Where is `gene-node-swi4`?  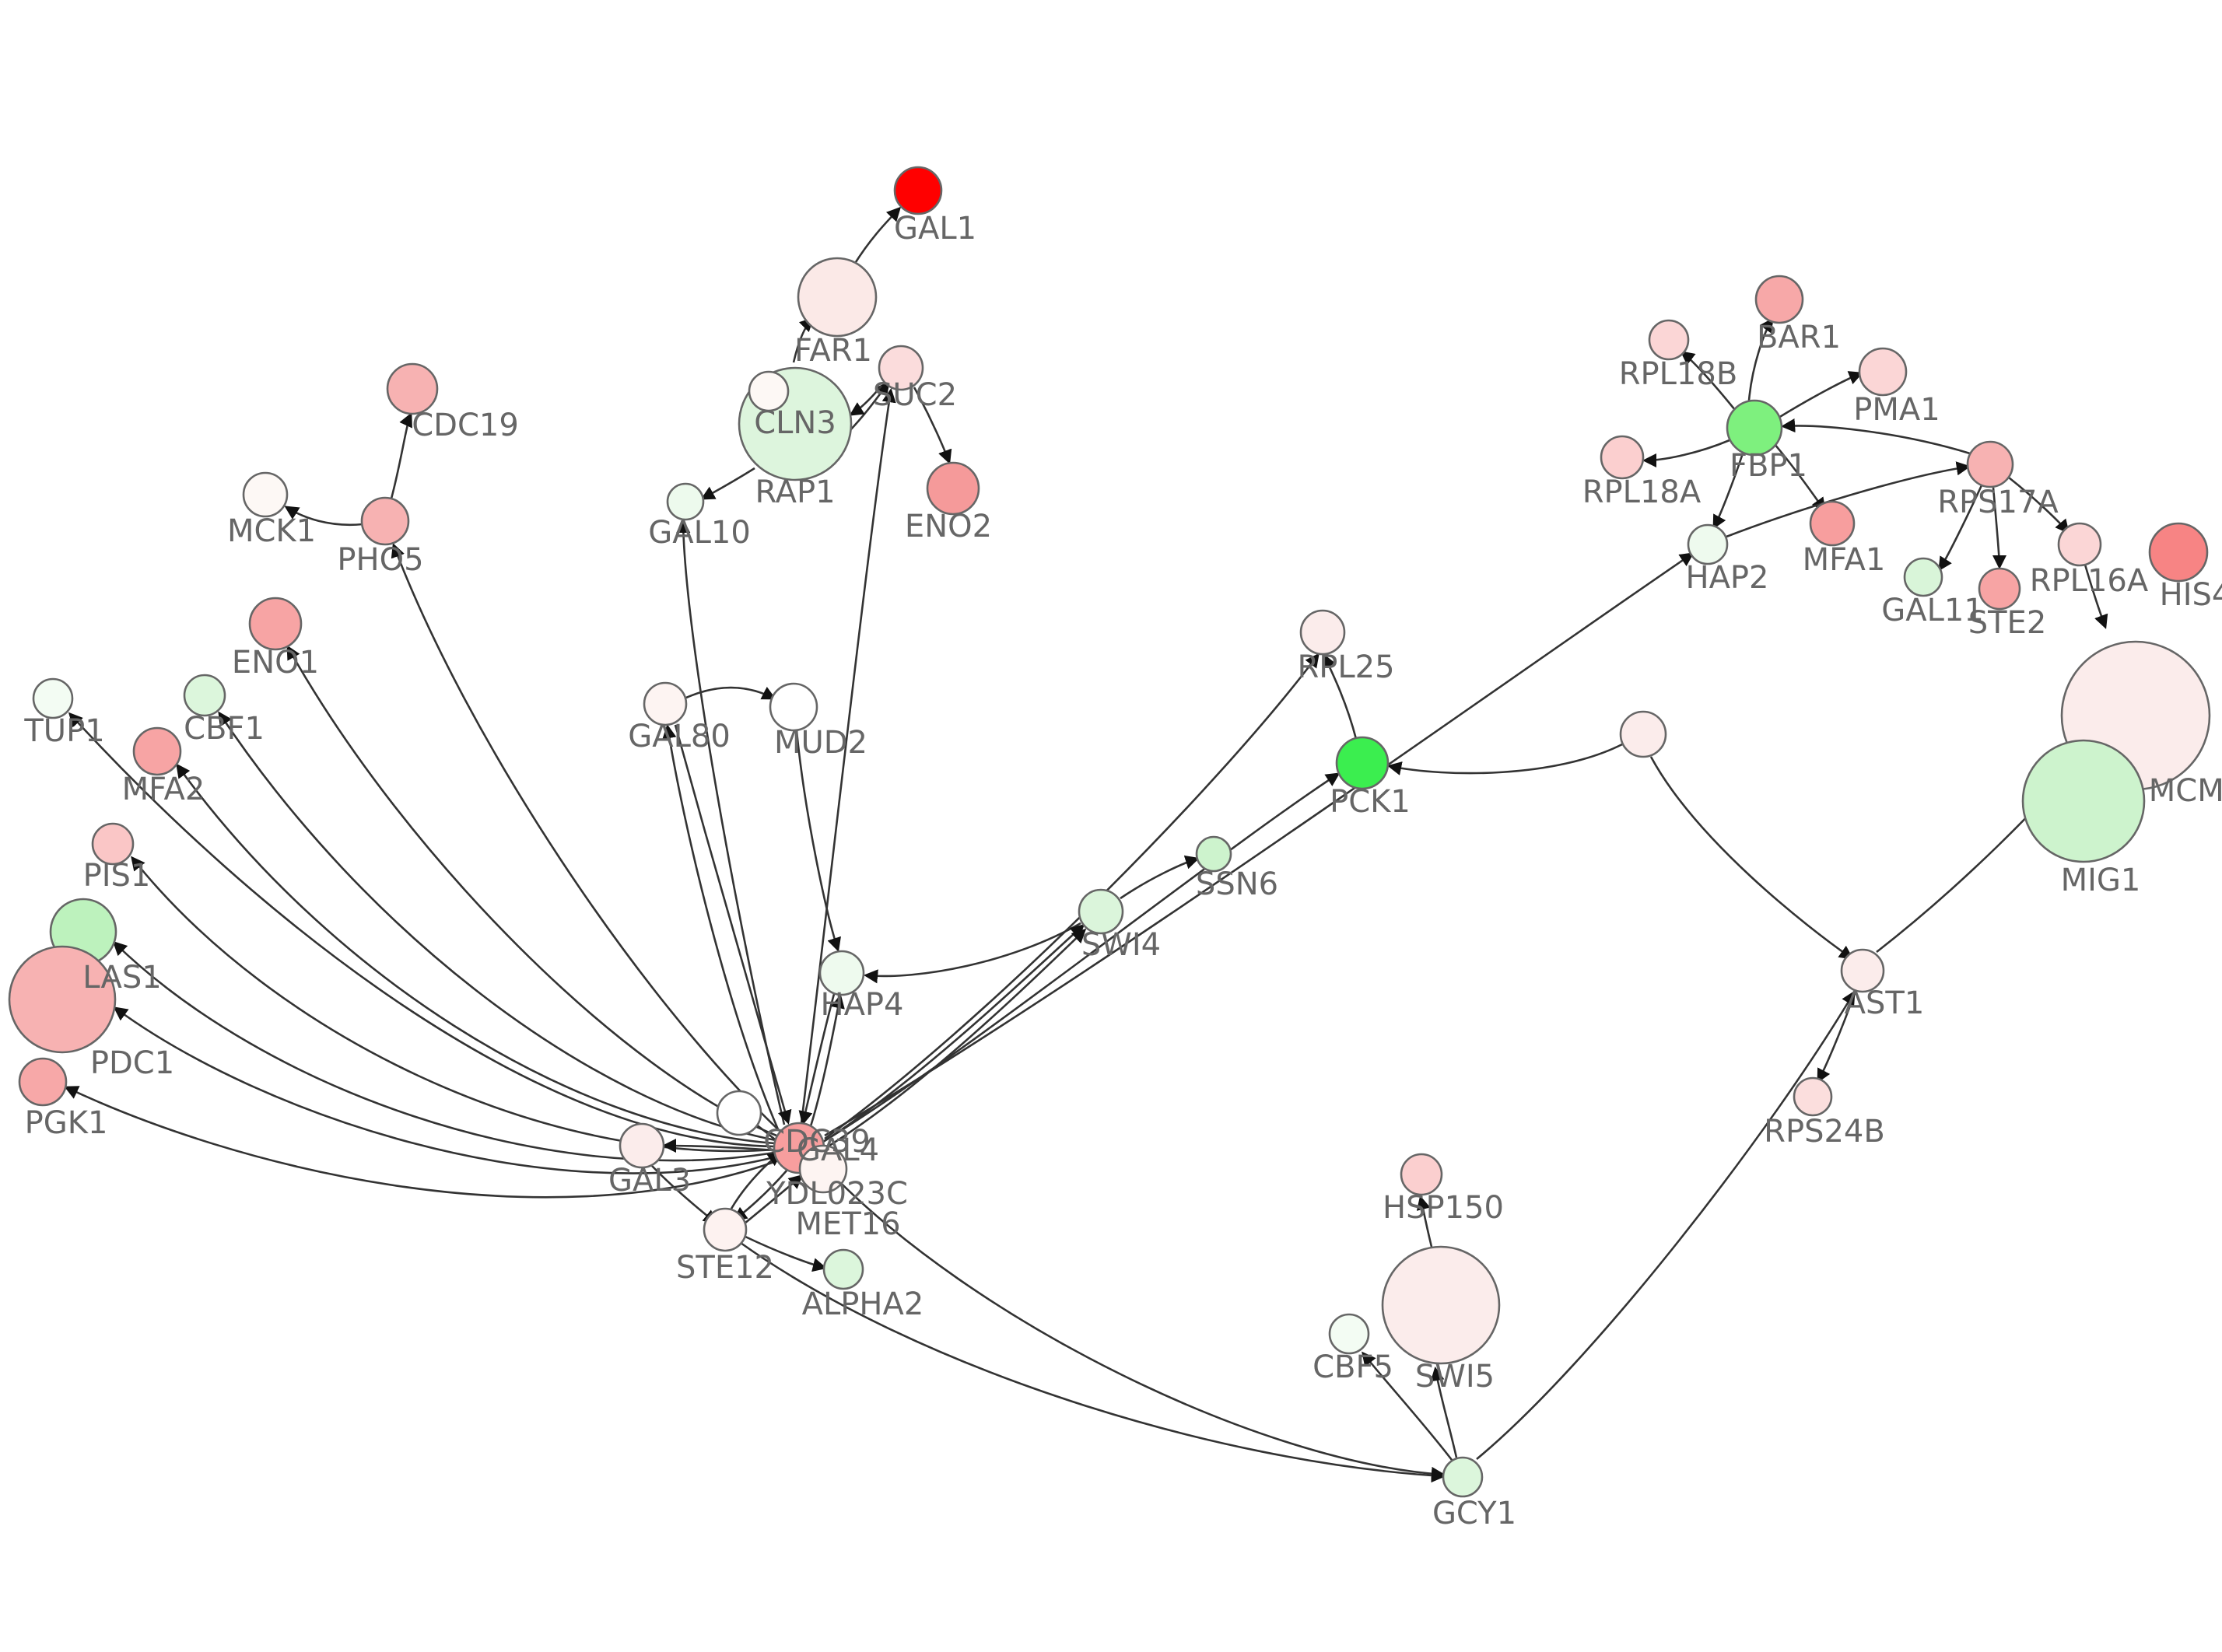
gene-node-swi4 is located at coordinates (1101, 912).